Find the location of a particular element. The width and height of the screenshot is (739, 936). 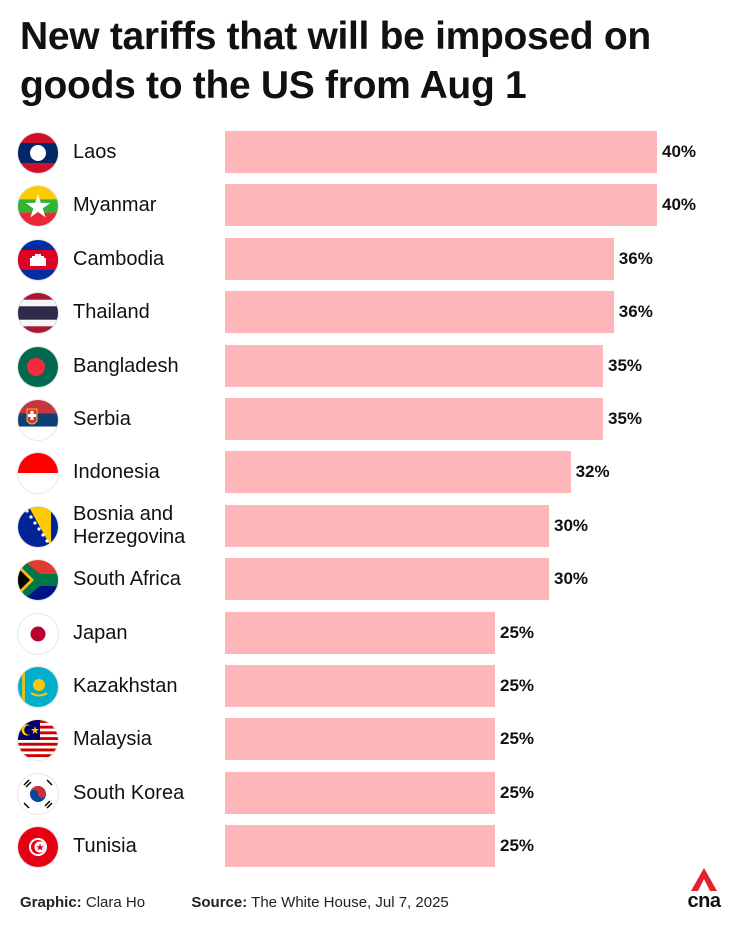

category-label: Kazakhstan is located at coordinates (125, 686).